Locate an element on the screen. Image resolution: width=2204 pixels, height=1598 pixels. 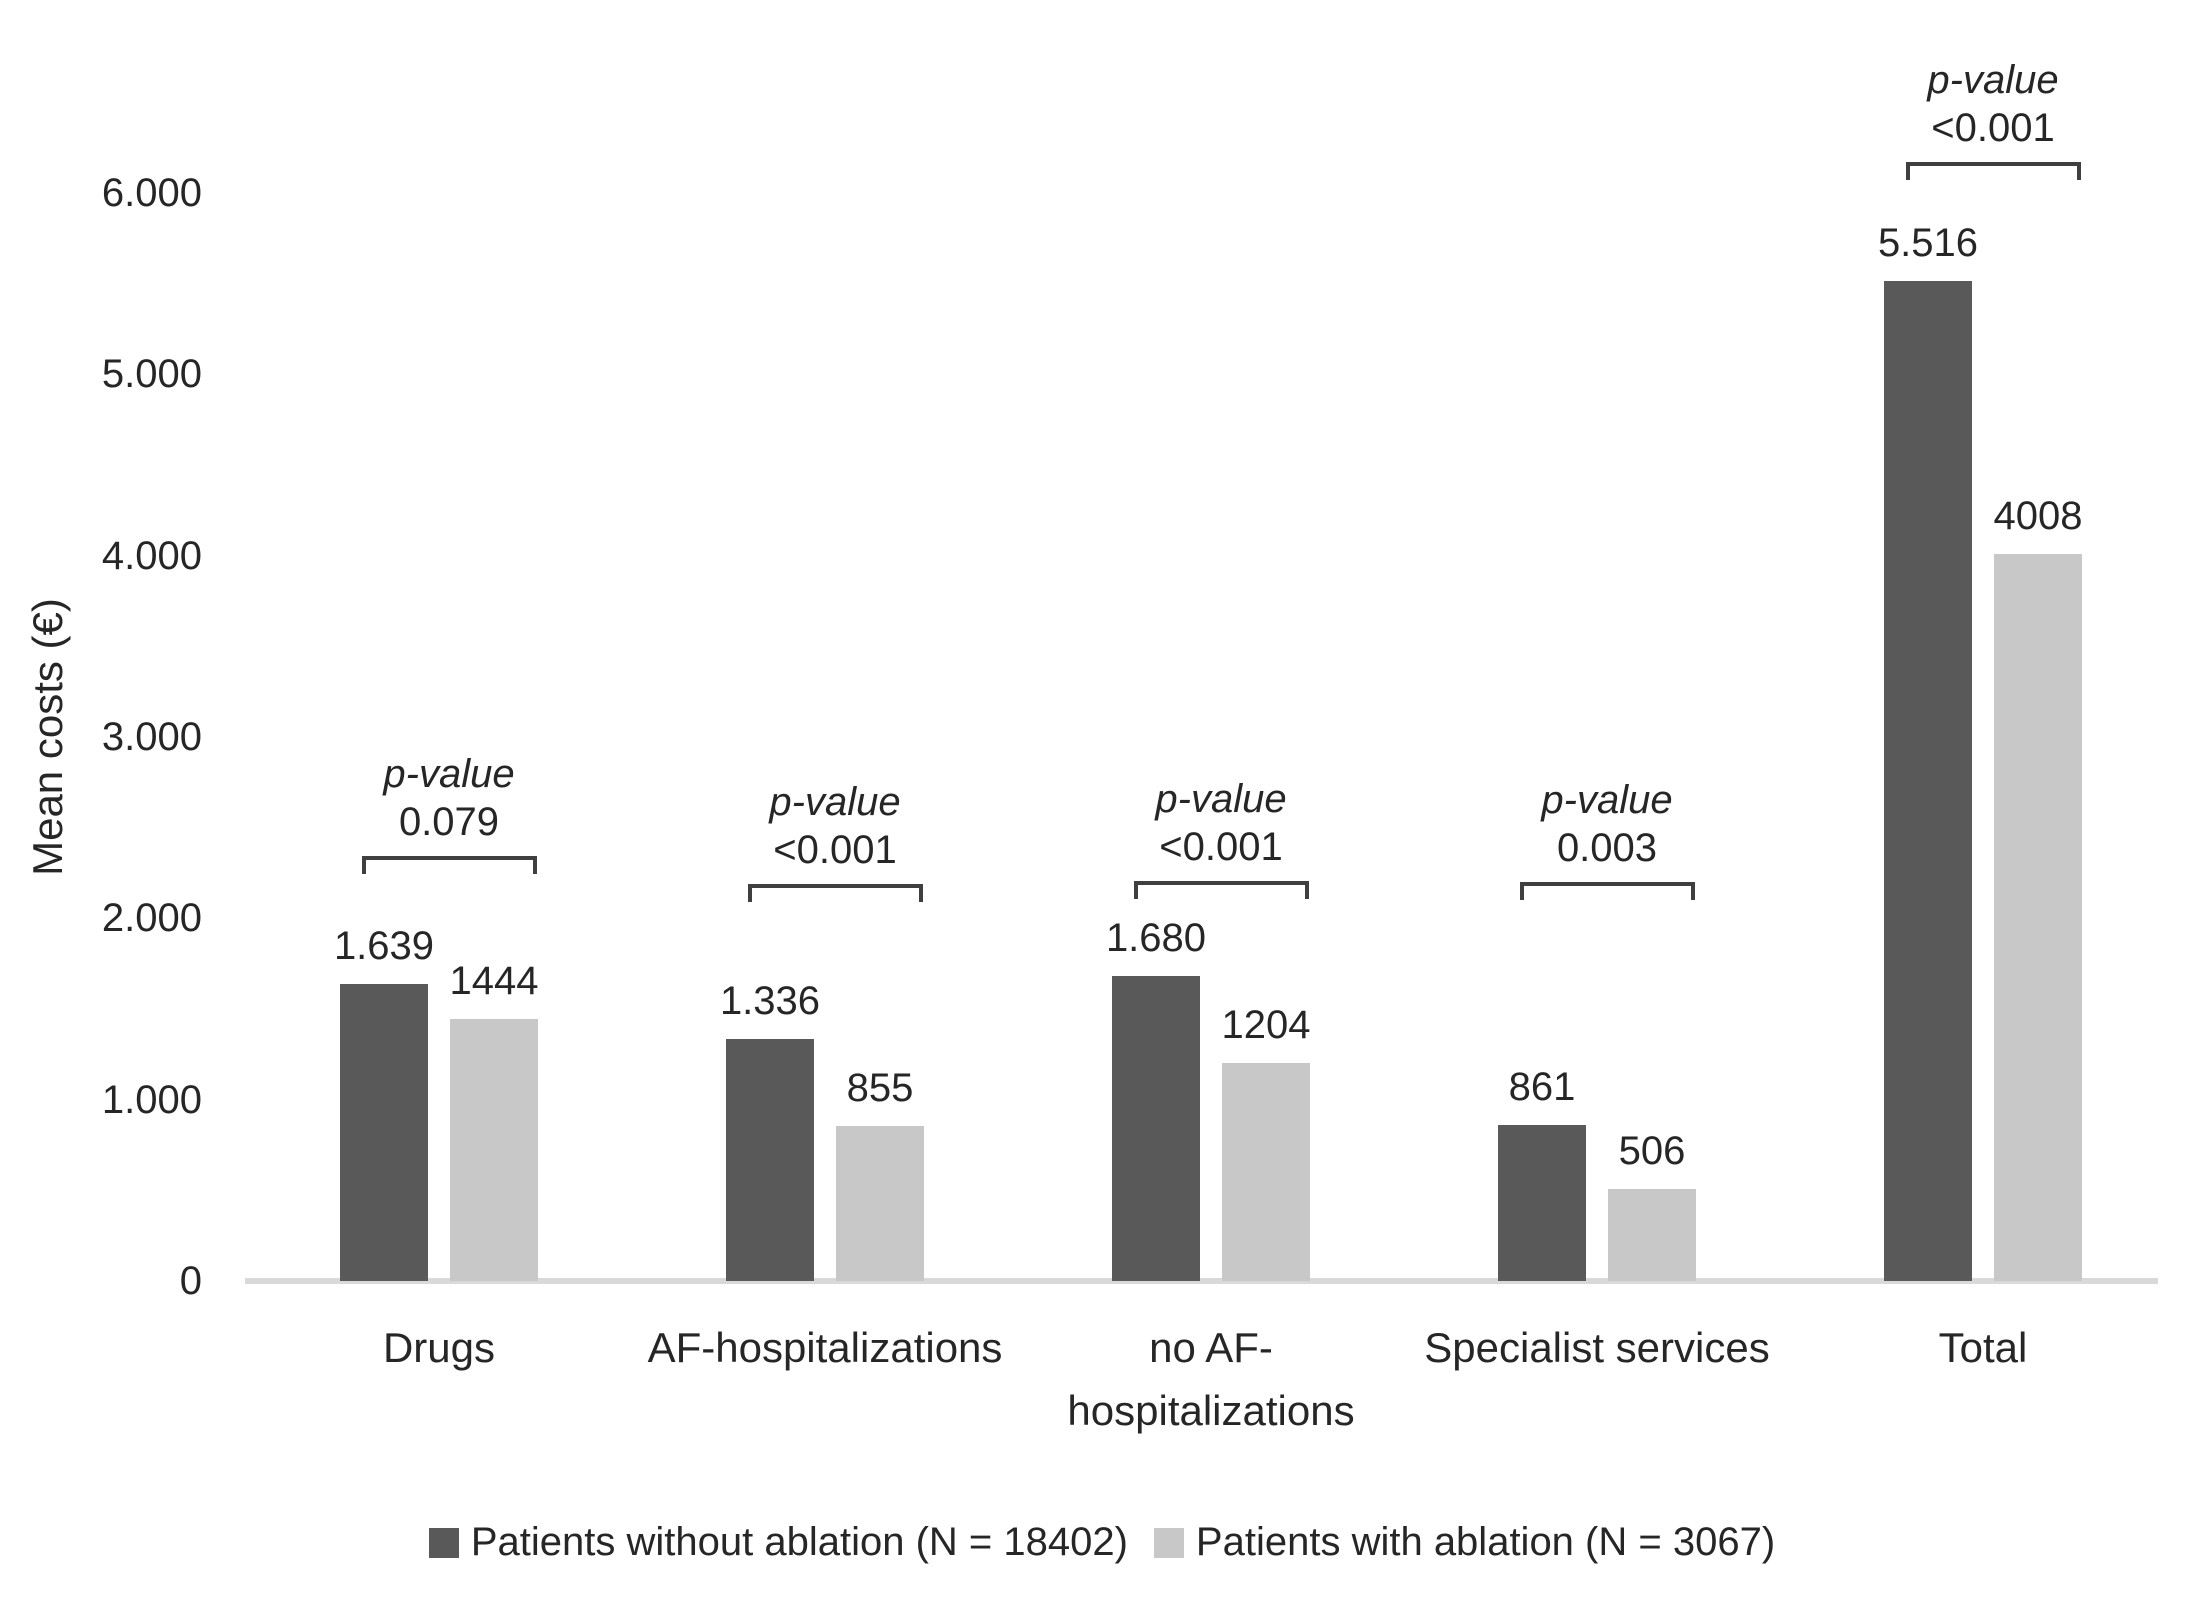
x-axis-line is located at coordinates (1201, 1281).